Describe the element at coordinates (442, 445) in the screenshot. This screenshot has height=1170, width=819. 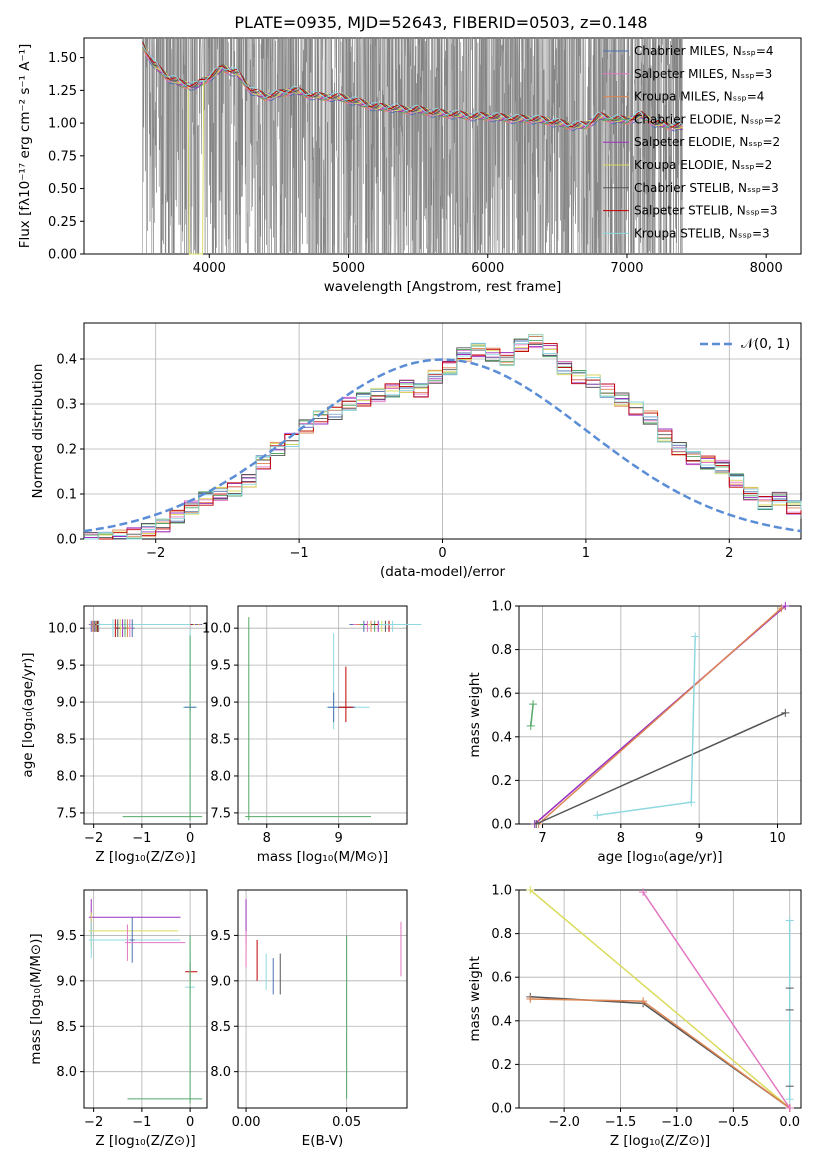
I see `normal-distribution-curve` at that location.